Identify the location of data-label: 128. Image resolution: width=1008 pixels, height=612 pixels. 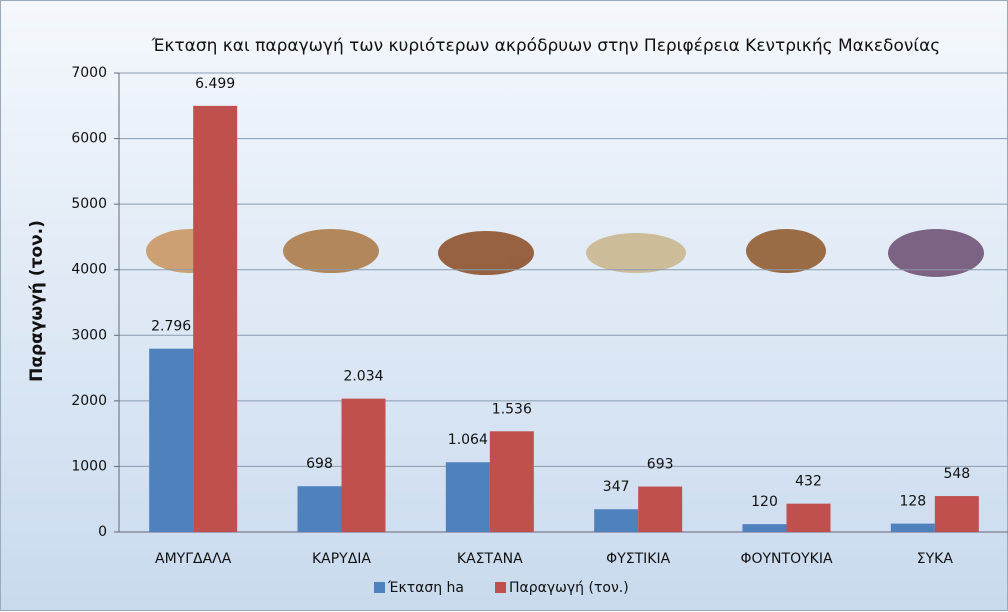
(912, 502).